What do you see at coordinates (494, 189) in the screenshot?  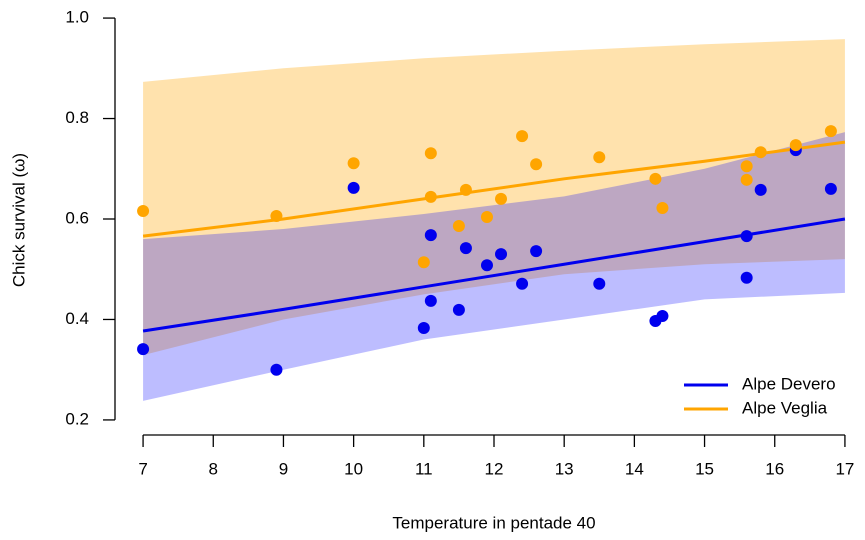 I see `fit-line` at bounding box center [494, 189].